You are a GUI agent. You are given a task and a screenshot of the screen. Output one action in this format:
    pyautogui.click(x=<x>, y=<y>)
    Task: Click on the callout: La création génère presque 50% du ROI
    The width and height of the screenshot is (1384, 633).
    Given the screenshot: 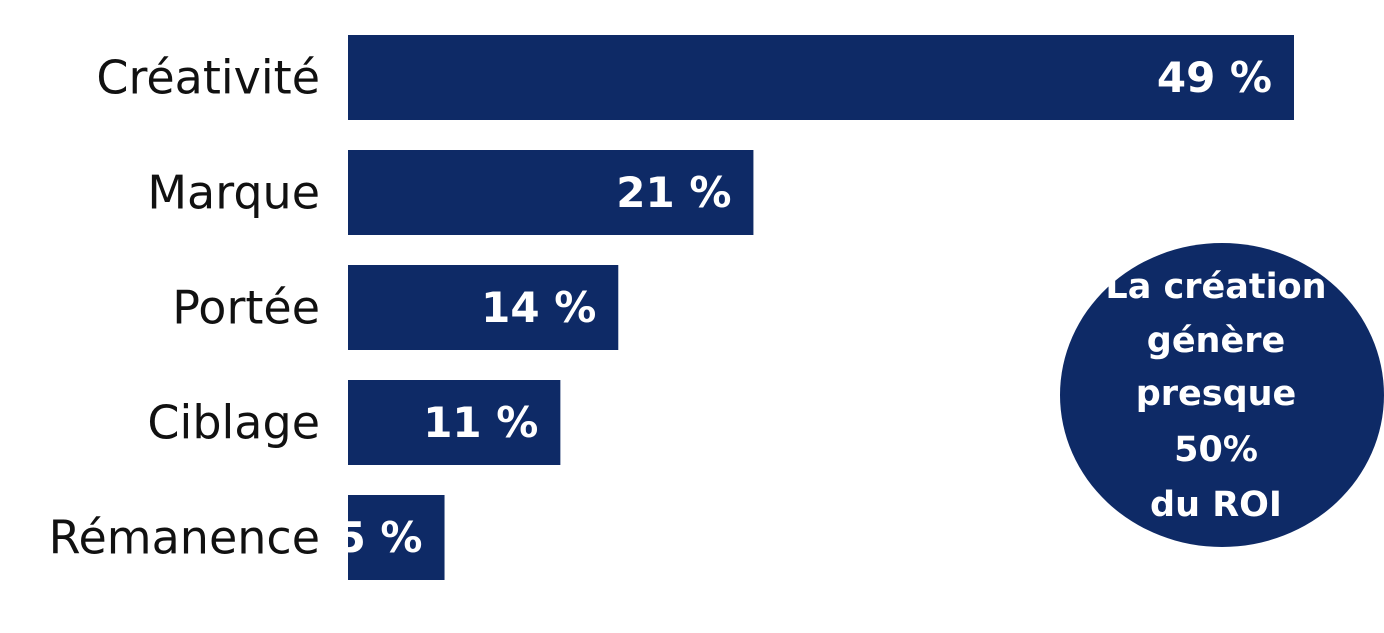 What is the action you would take?
    pyautogui.click(x=1222, y=395)
    